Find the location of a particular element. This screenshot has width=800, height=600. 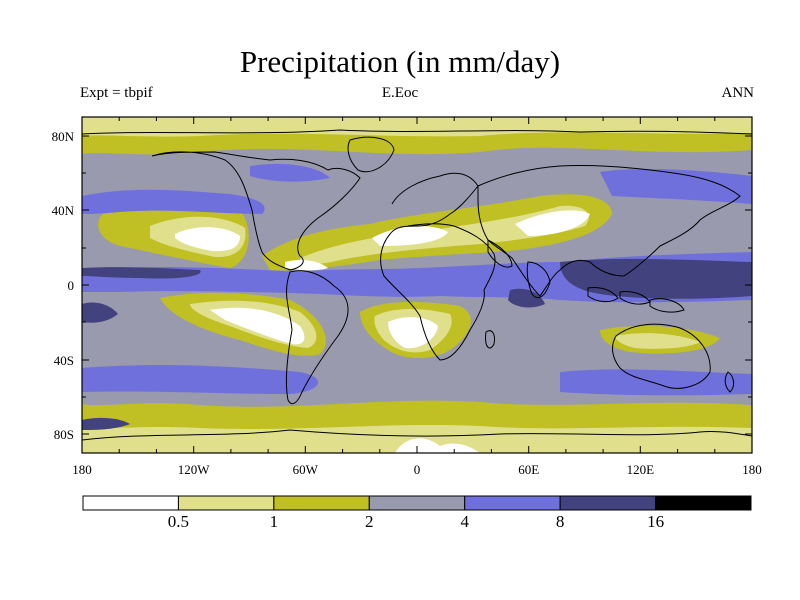

lon-axis-labels: 180 120W 60W 0 60E 120E 180 is located at coordinates (417, 469).